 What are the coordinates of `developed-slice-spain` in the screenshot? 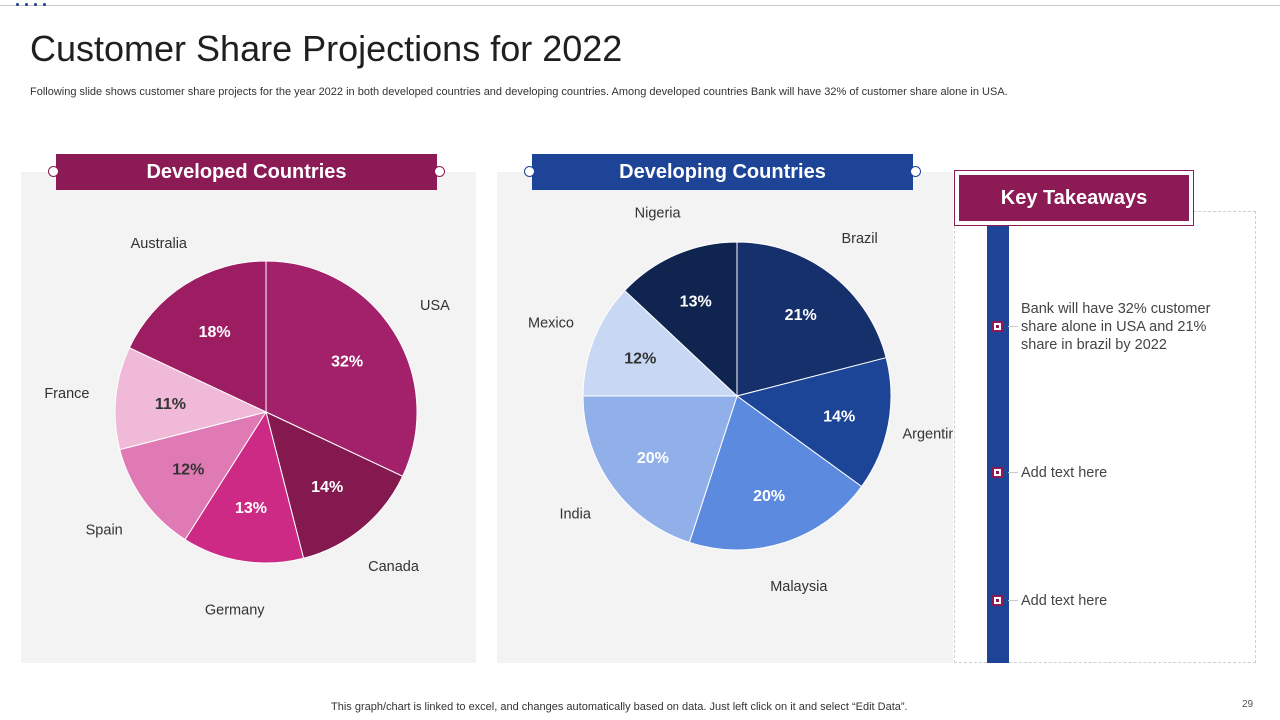 It's located at (193, 476).